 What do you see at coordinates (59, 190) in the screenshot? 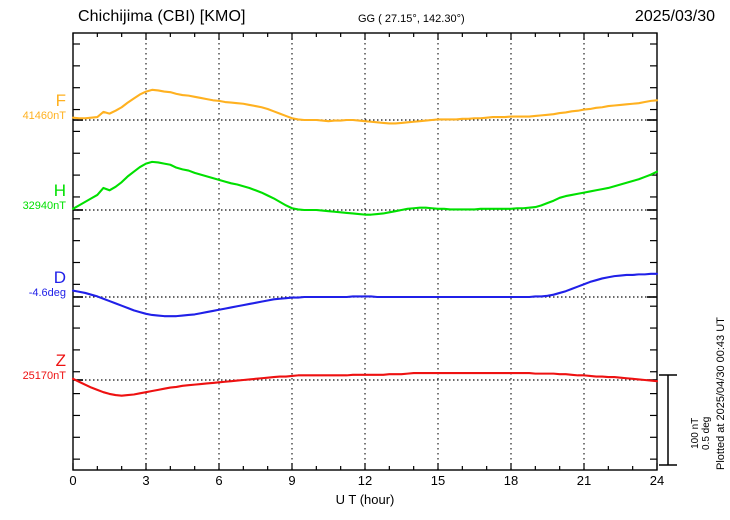
I see `component-symbol: H` at bounding box center [59, 190].